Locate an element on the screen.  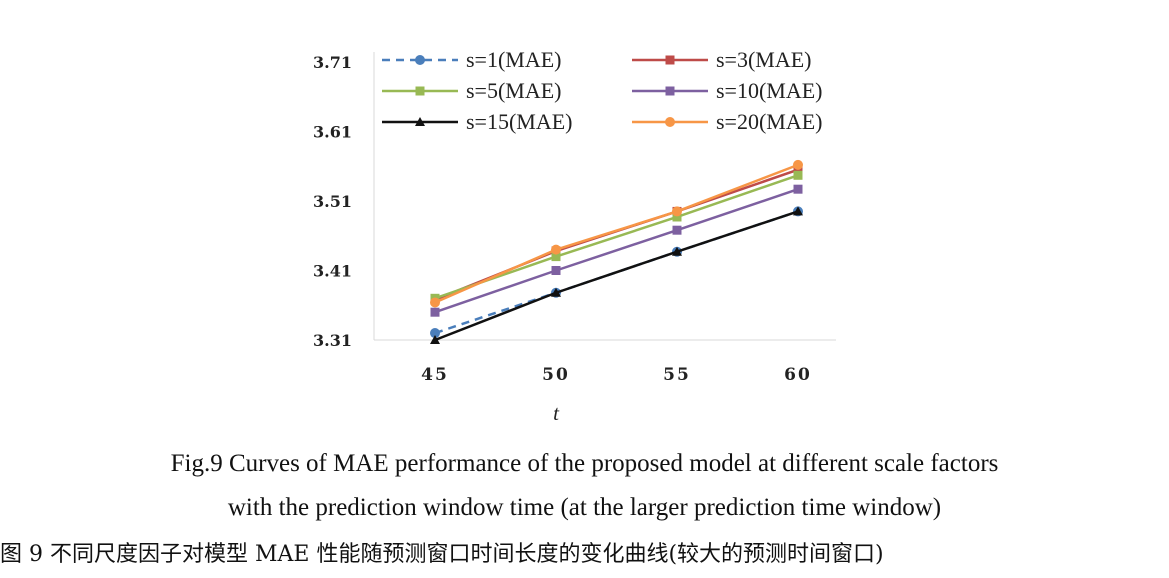
x-tick-label: 60 is located at coordinates (798, 375).